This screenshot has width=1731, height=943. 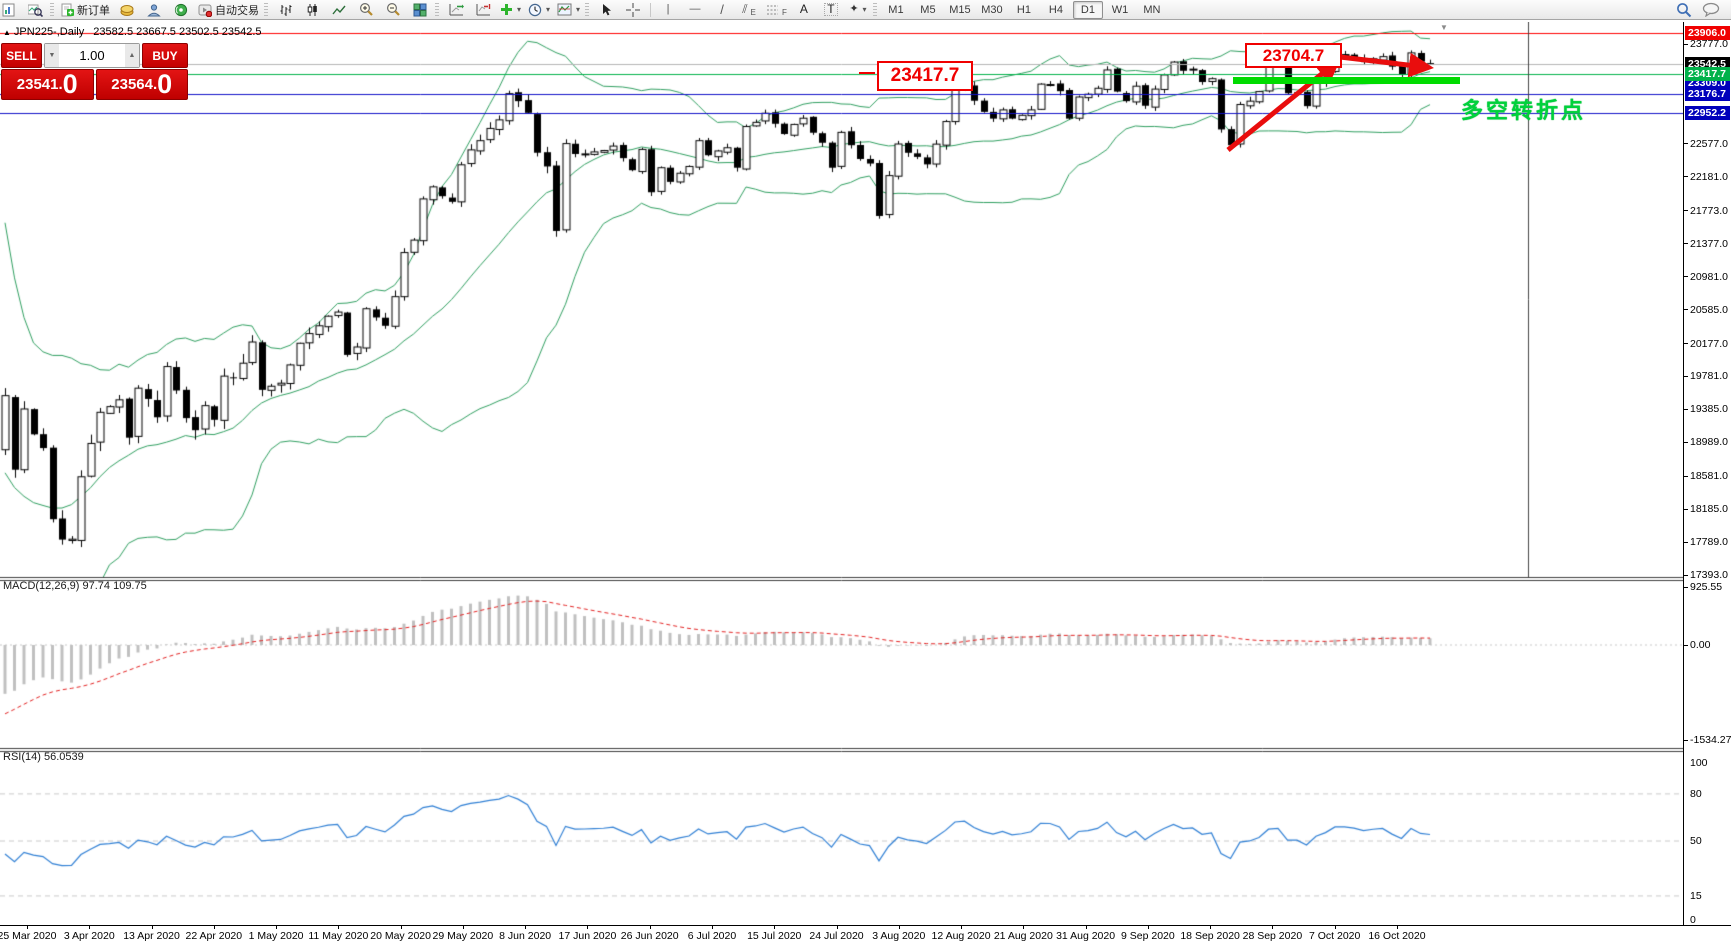 What do you see at coordinates (1686, 587) in the screenshot?
I see `macd-axis-tick` at bounding box center [1686, 587].